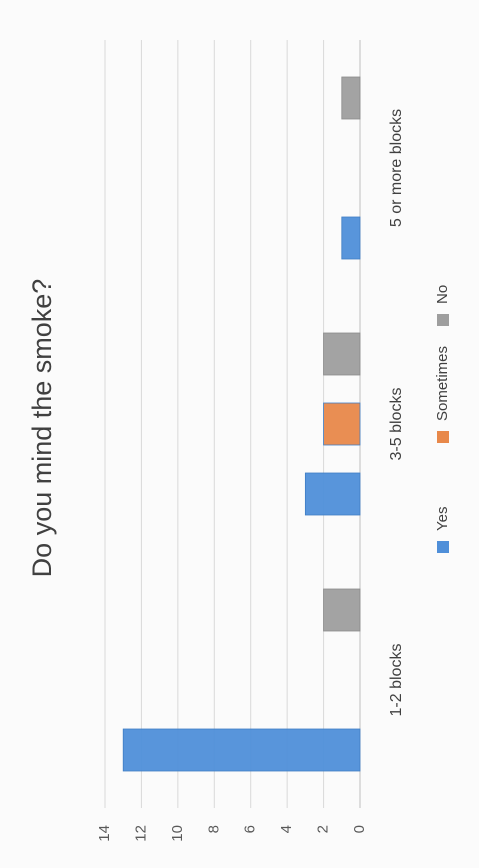 The width and height of the screenshot is (479, 868). Describe the element at coordinates (359, 829) in the screenshot. I see `value-tick-label: 0` at that location.